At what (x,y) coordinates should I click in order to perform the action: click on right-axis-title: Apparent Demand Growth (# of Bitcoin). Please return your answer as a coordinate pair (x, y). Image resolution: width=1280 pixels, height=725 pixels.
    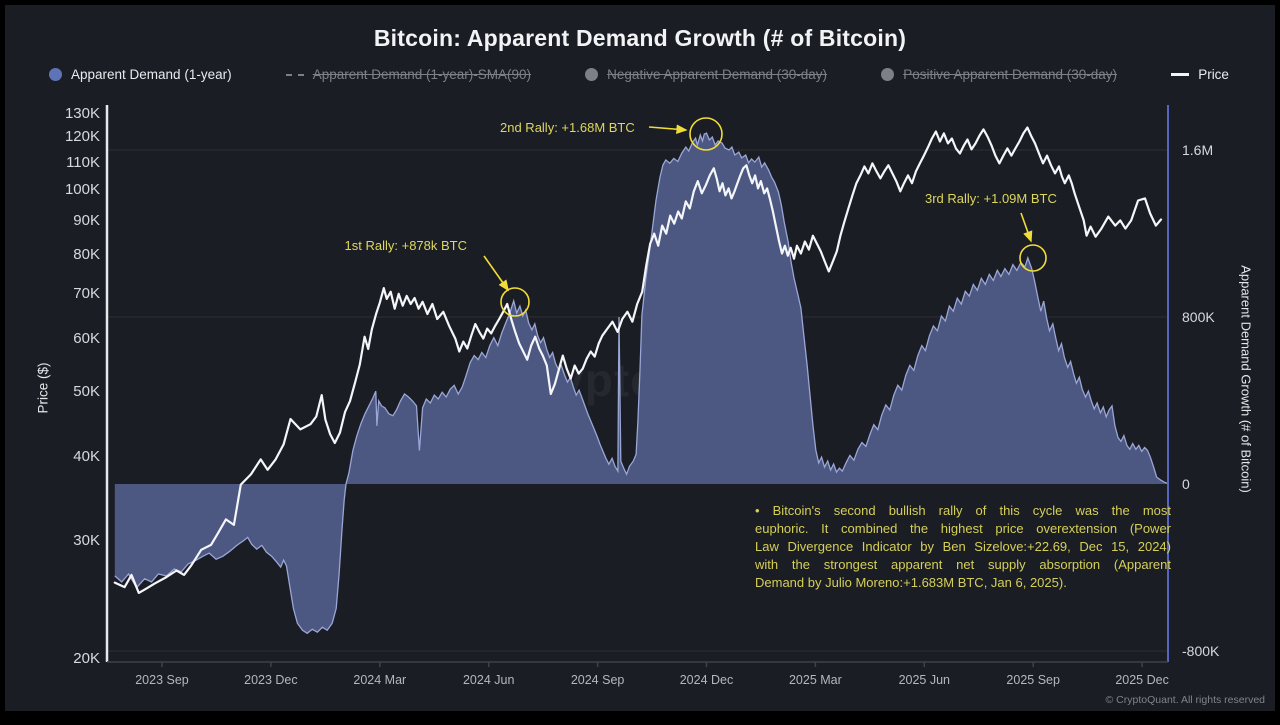
    Looking at the image, I should click on (1246, 379).